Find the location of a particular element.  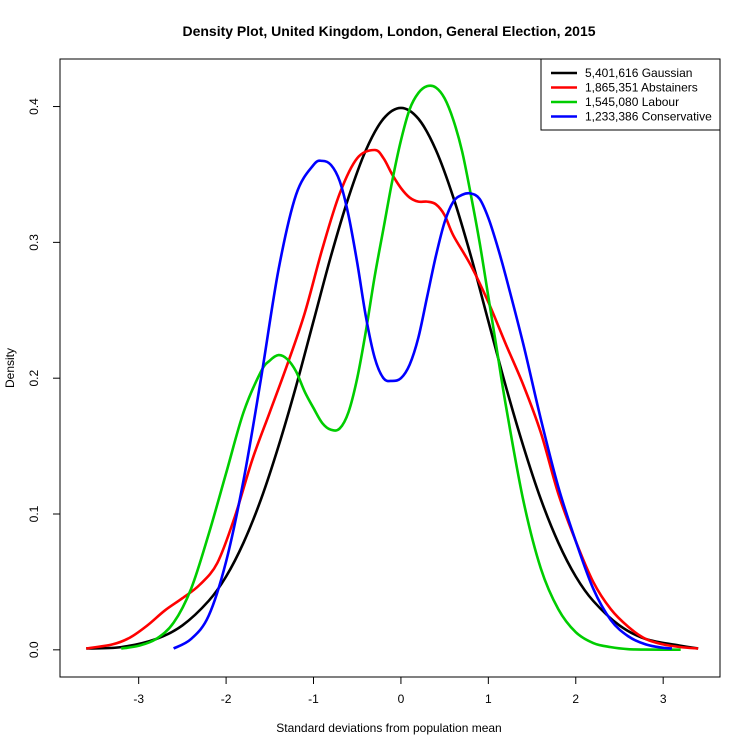

y-tick-label: 0.3 is located at coordinates (34, 242).